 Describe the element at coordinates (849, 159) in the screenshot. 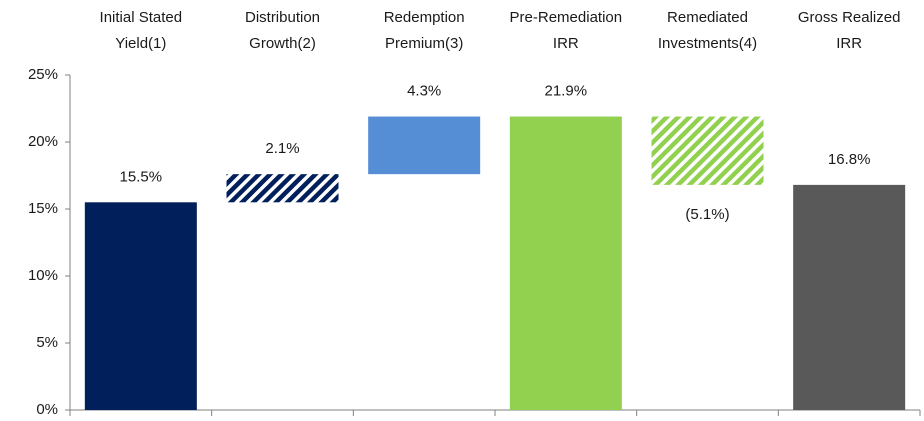

I see `value-label: 16.8%` at that location.